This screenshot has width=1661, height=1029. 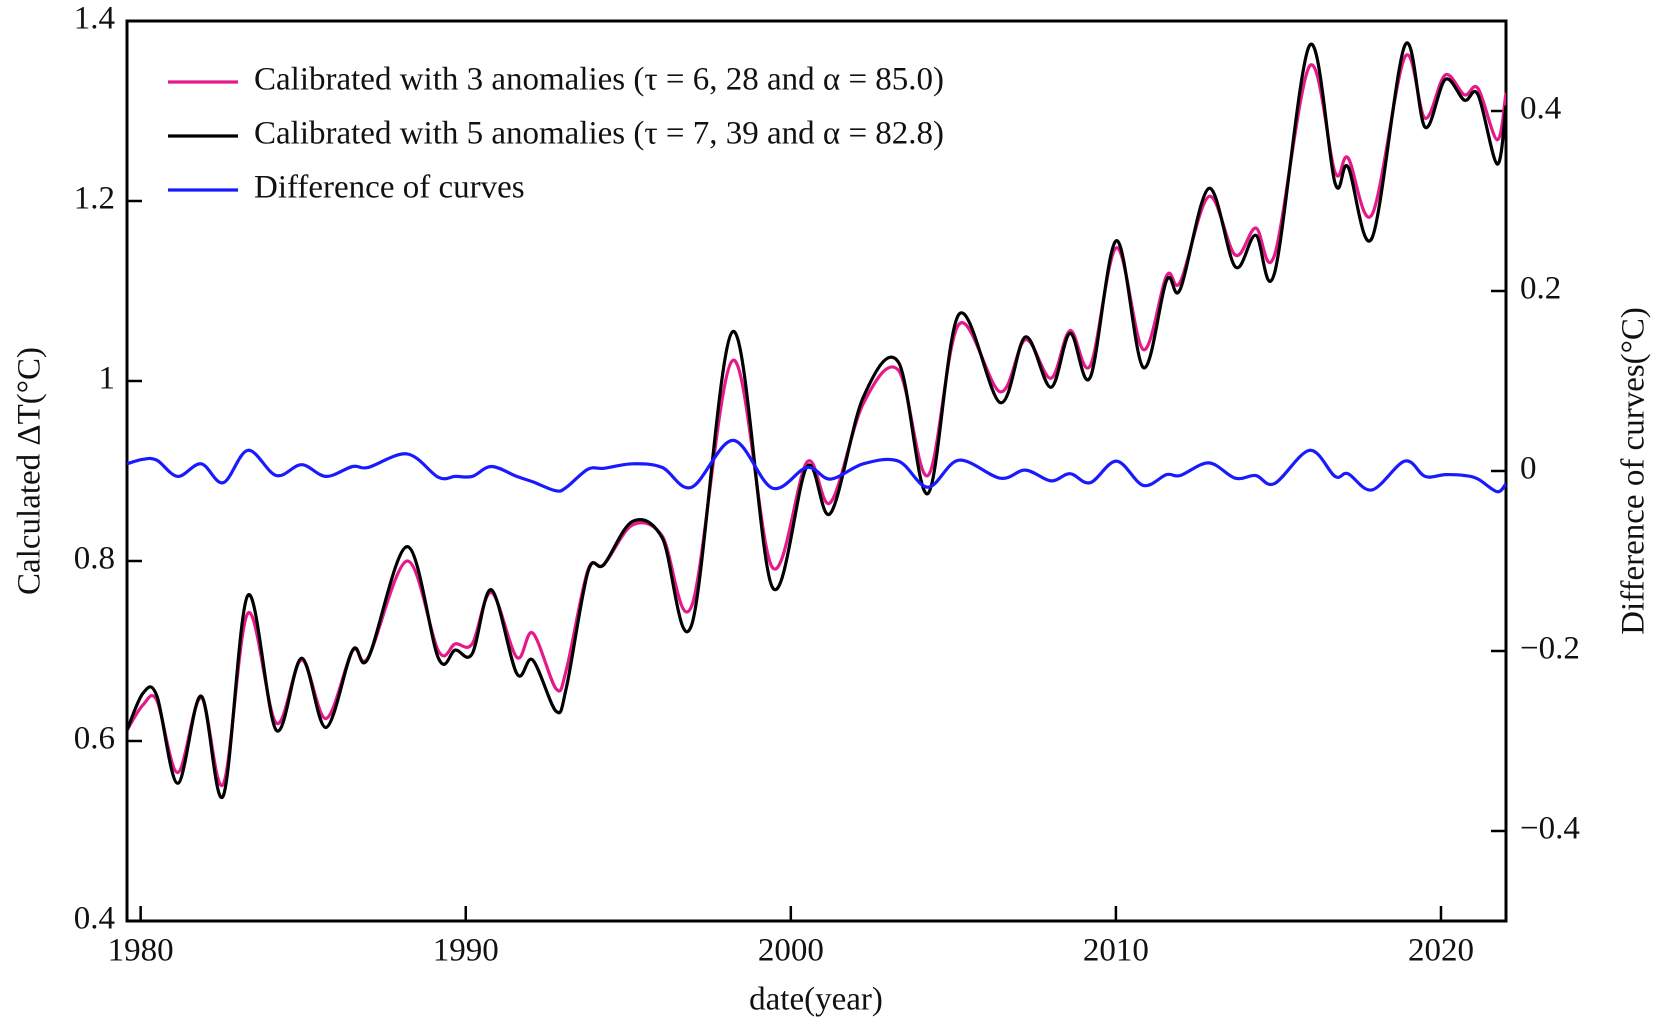 What do you see at coordinates (1528, 469) in the screenshot?
I see `y2-tick-label: 0` at bounding box center [1528, 469].